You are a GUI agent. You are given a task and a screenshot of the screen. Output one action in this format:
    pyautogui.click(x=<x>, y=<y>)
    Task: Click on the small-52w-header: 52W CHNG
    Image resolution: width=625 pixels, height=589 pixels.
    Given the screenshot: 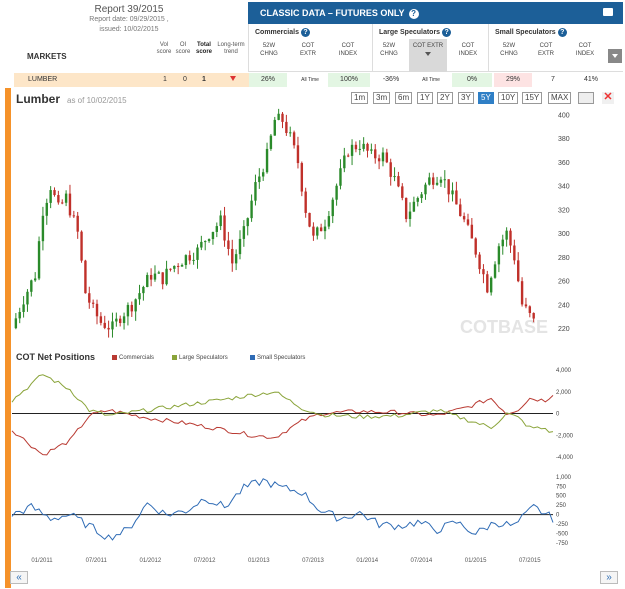 What is the action you would take?
    pyautogui.click(x=509, y=50)
    